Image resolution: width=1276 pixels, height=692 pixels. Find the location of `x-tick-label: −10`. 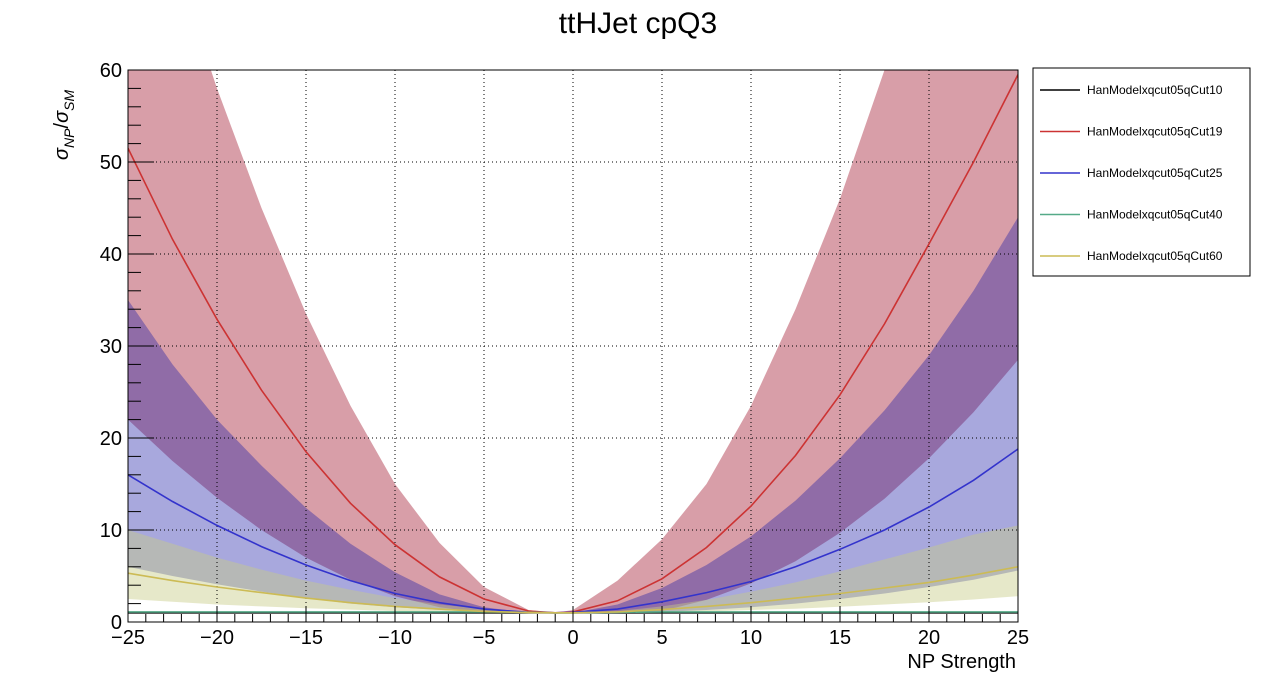

x-tick-label: −10 is located at coordinates (395, 638).